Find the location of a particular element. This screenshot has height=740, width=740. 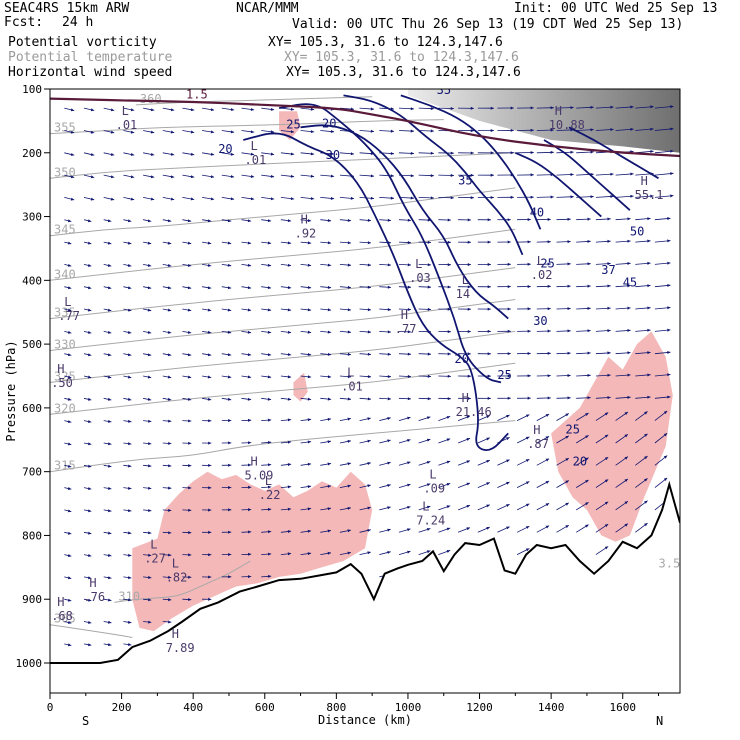

extremum-marker-9: L is located at coordinates (350, 372).